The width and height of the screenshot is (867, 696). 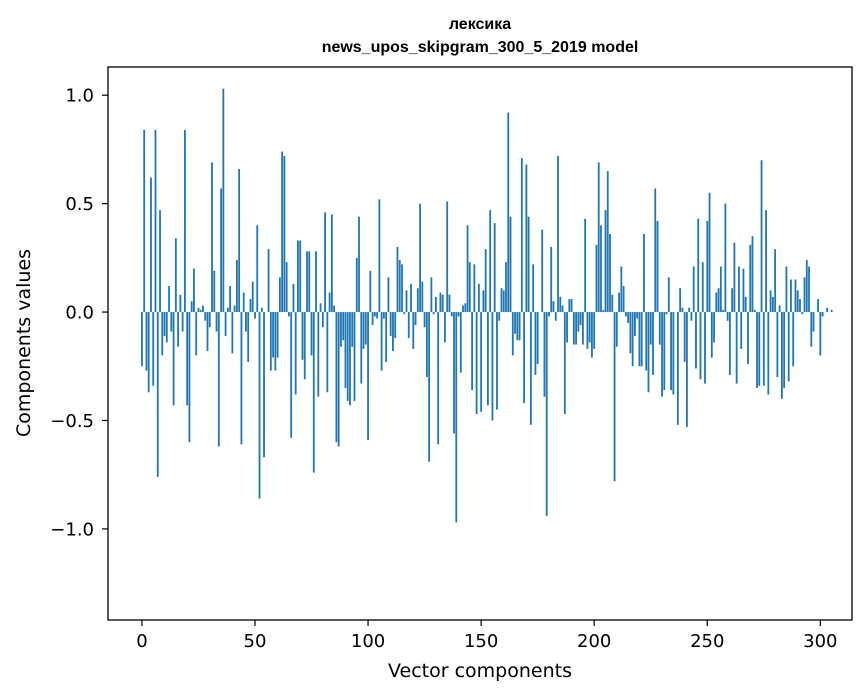 What do you see at coordinates (79, 204) in the screenshot?
I see `y-tick-label: 0.5` at bounding box center [79, 204].